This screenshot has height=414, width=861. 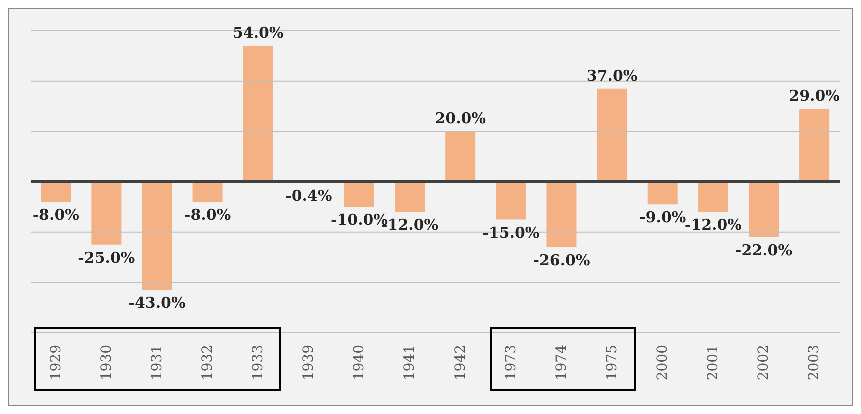 I want to click on x-tick-label: 1974, so click(x=562, y=362).